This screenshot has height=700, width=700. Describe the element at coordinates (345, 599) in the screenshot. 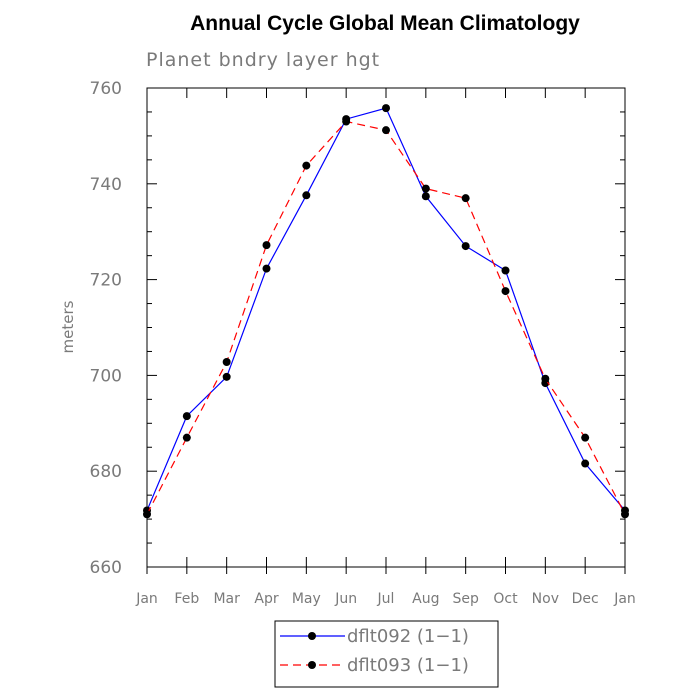

I see `x-tick-label: Jun` at that location.